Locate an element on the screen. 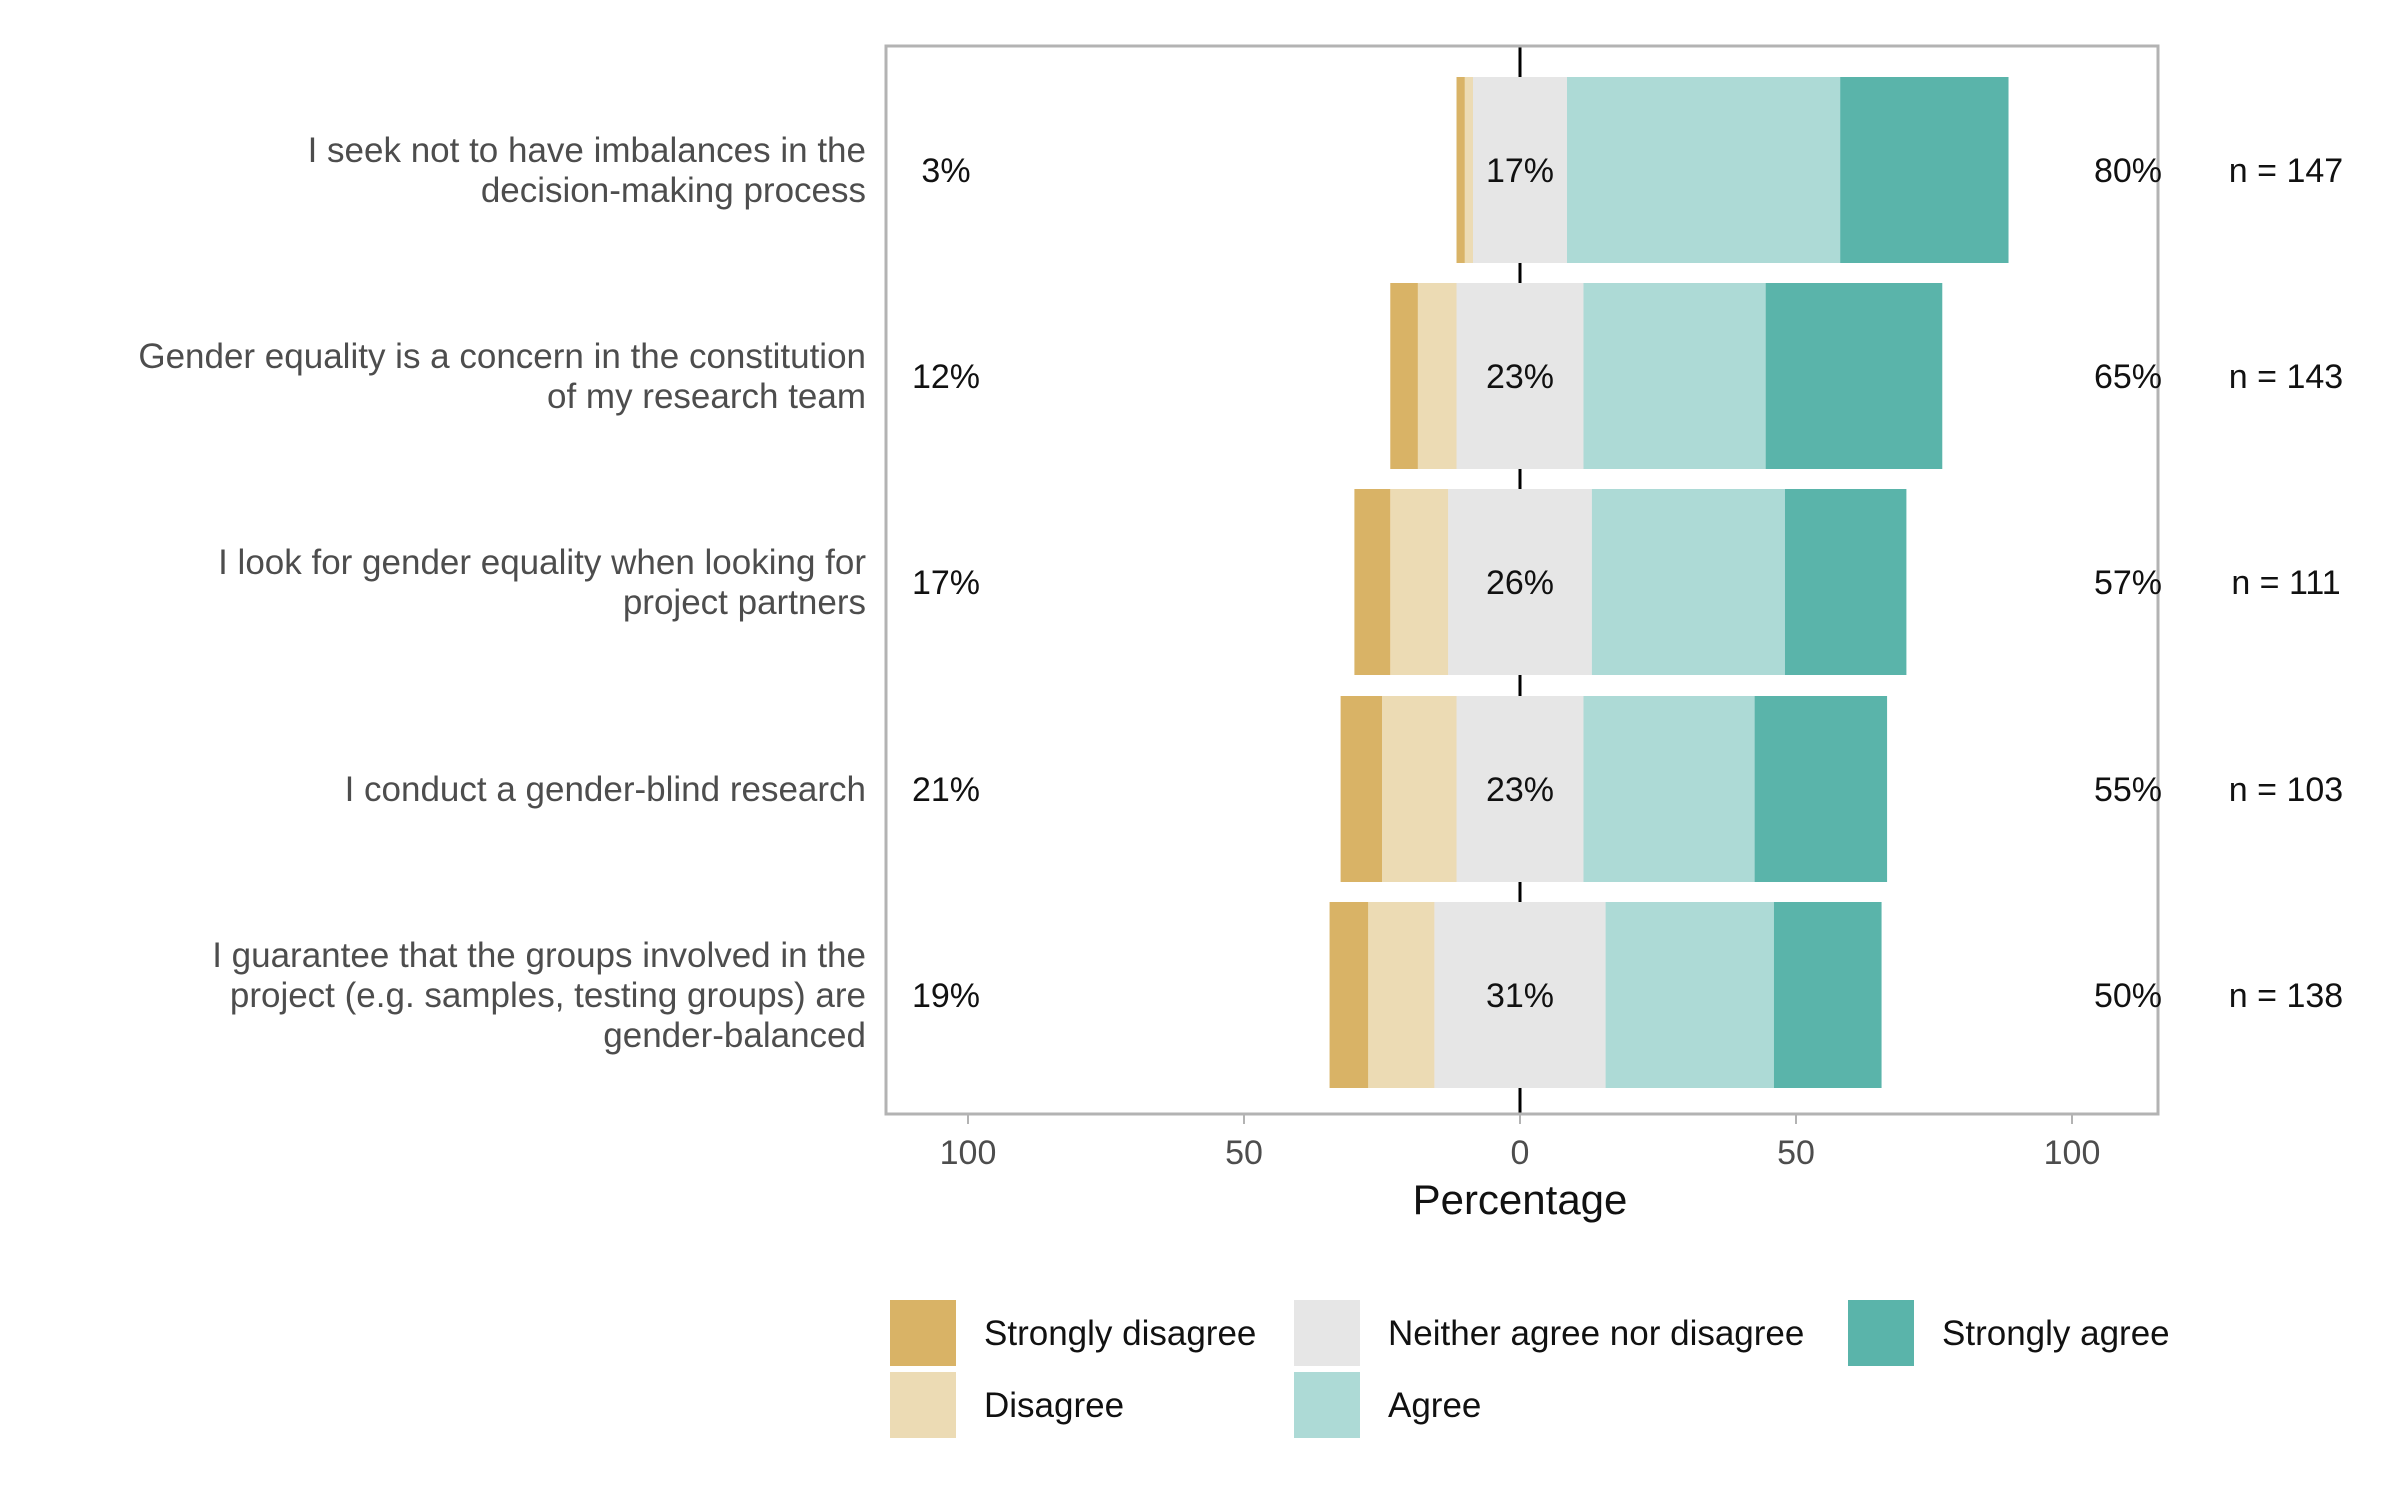 This screenshot has width=2400, height=1500. legend-label: Agree is located at coordinates (1434, 1405).